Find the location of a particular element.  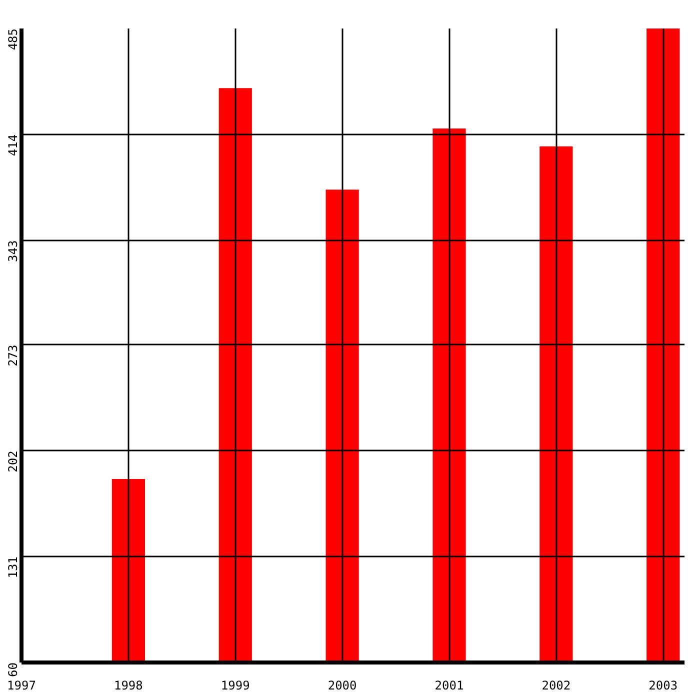

x-tick-label: 2002 is located at coordinates (556, 685).